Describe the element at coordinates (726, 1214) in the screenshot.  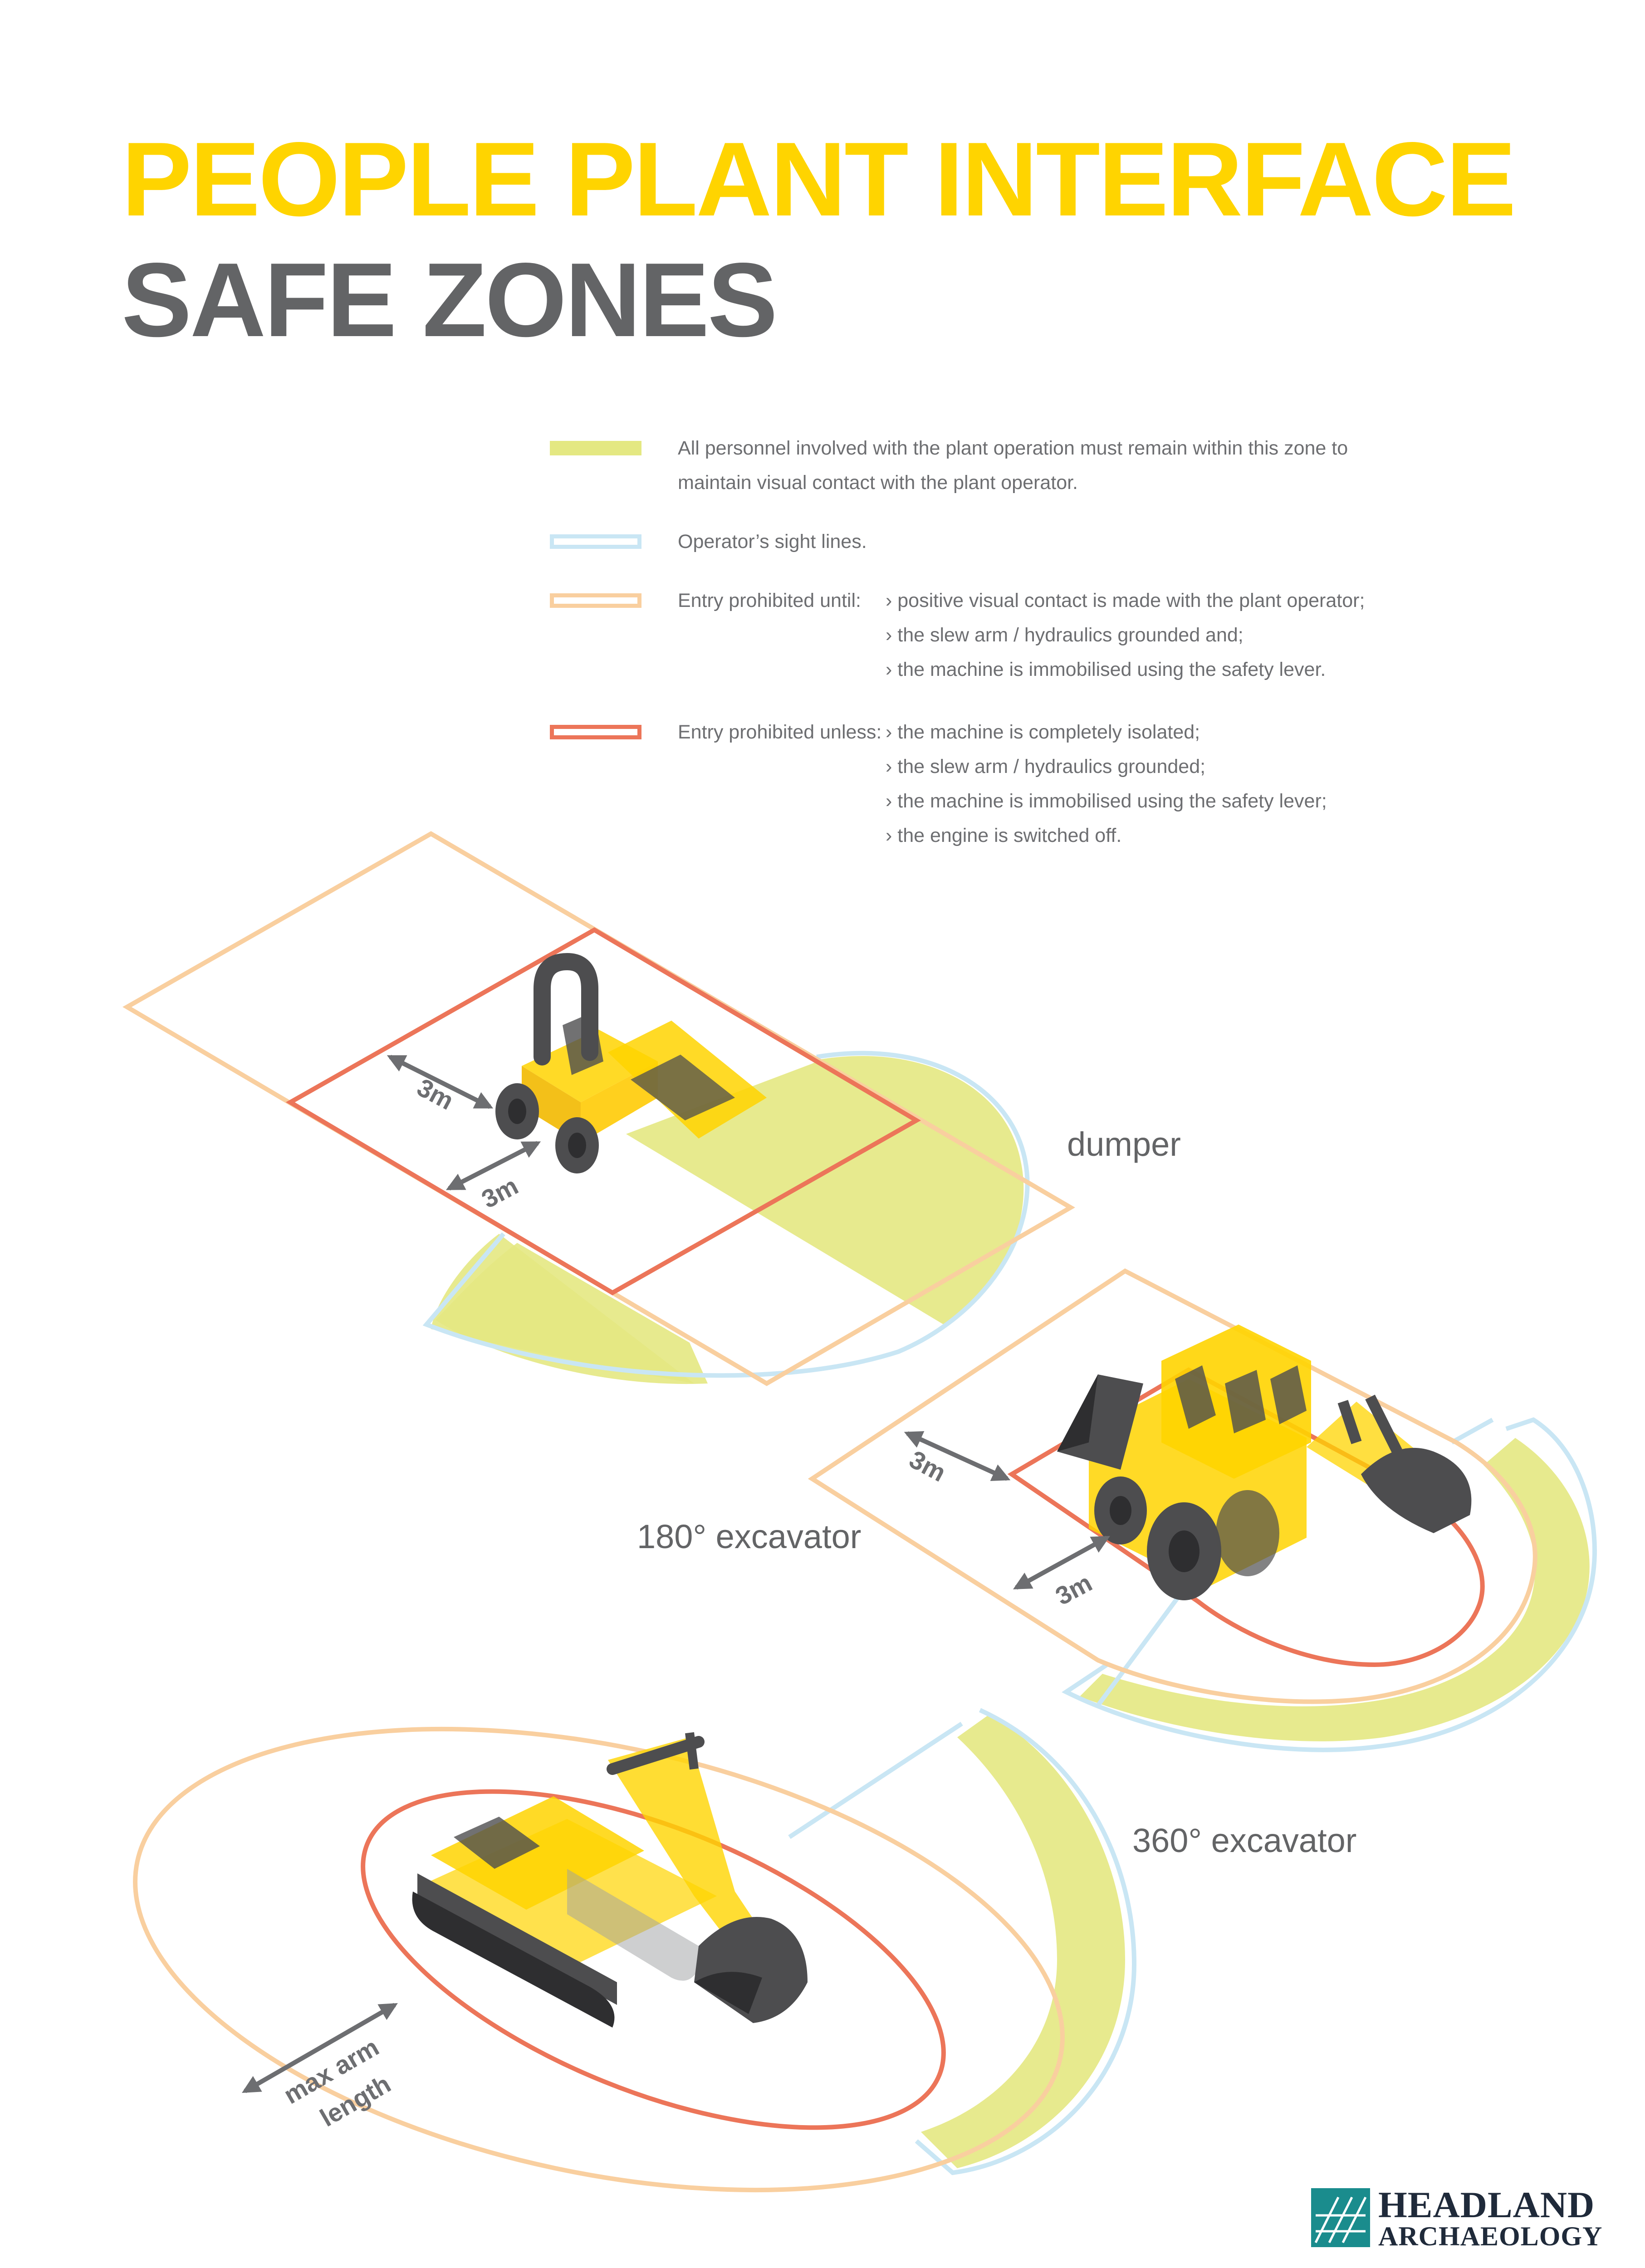
I see `dumper-sight-lines` at that location.